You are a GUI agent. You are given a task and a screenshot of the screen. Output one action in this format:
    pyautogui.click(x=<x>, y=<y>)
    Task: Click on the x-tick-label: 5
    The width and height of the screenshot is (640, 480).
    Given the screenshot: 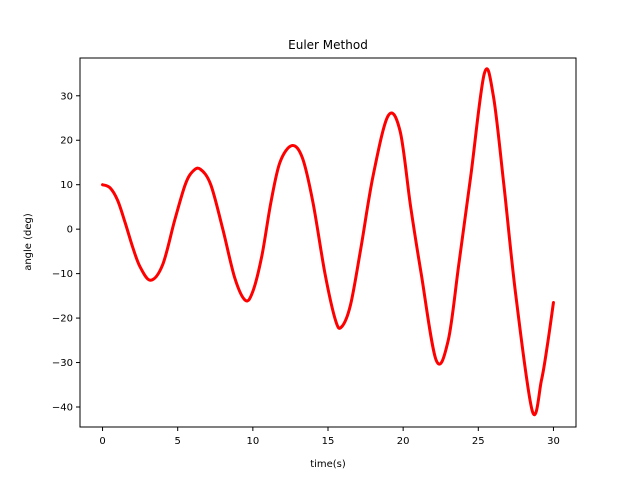 What is the action you would take?
    pyautogui.click(x=178, y=441)
    